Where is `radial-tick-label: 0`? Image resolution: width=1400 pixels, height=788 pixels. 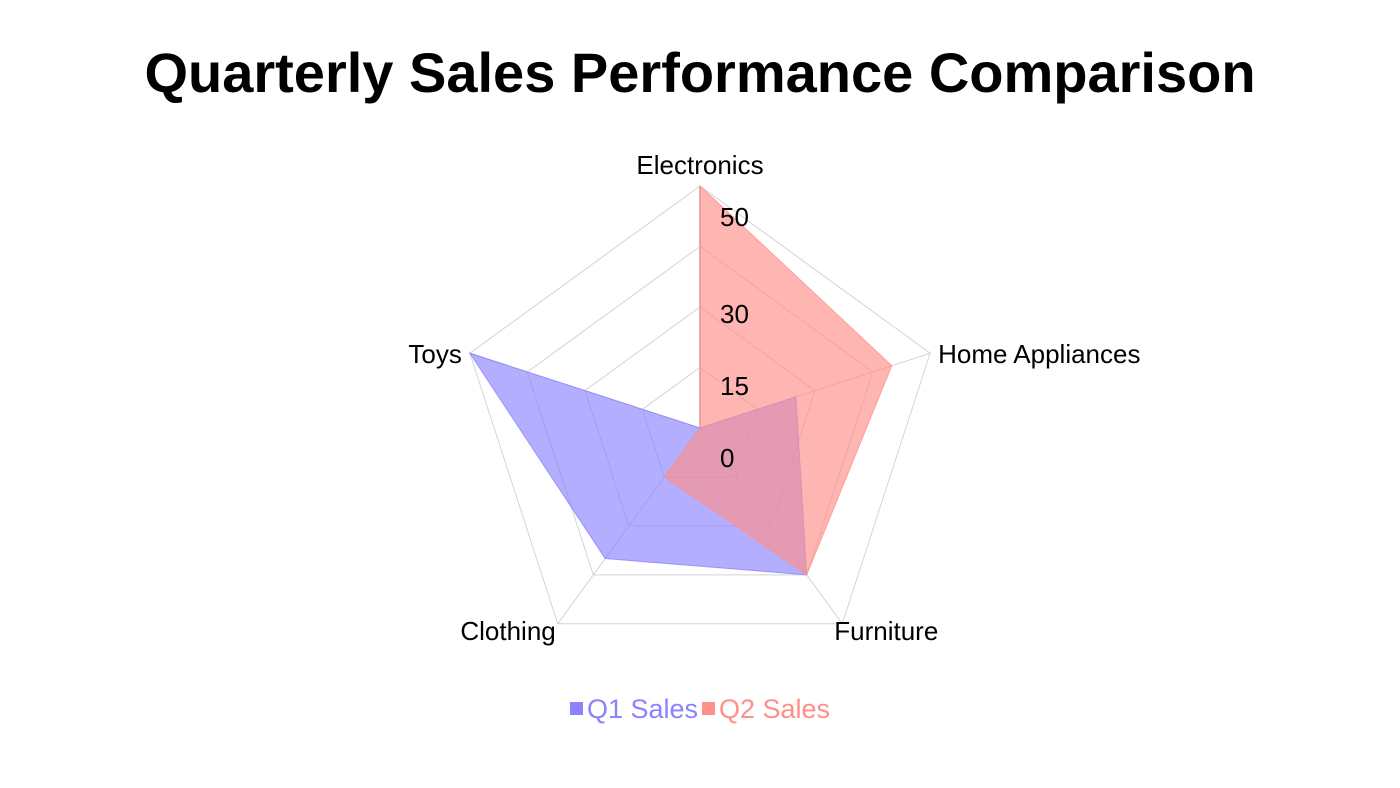
radial-tick-label: 0 is located at coordinates (727, 458).